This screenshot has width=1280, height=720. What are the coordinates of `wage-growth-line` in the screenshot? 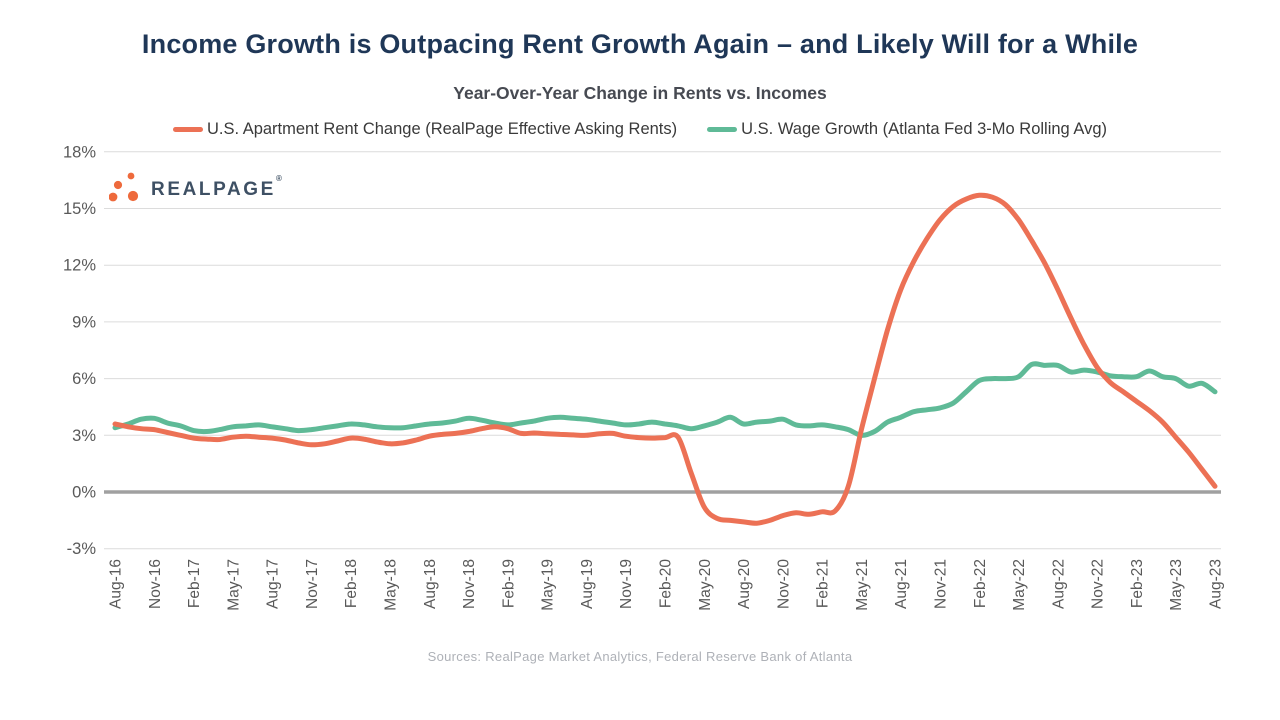 It's located at (665, 399).